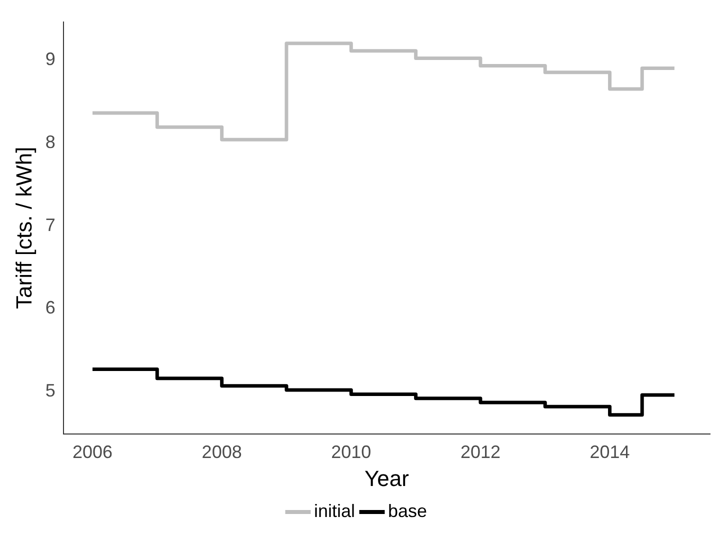 The image size is (724, 539). Describe the element at coordinates (386, 478) in the screenshot. I see `x-axis-title: Year` at that location.